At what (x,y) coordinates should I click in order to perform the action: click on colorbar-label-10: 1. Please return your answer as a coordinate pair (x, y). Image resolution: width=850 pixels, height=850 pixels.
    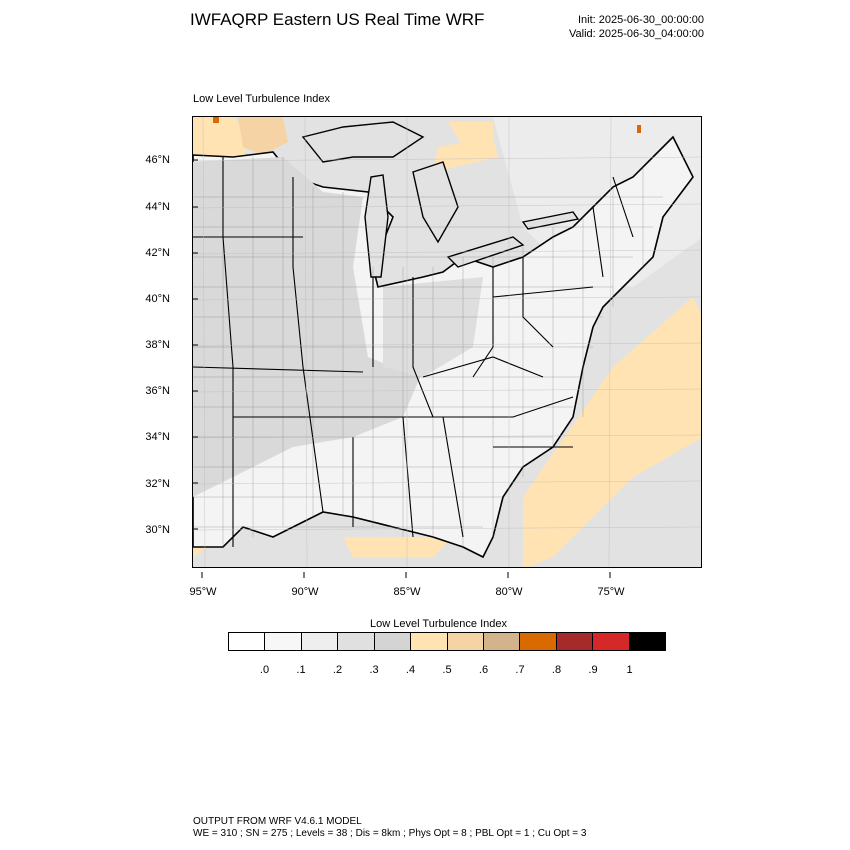
    Looking at the image, I should click on (629, 670).